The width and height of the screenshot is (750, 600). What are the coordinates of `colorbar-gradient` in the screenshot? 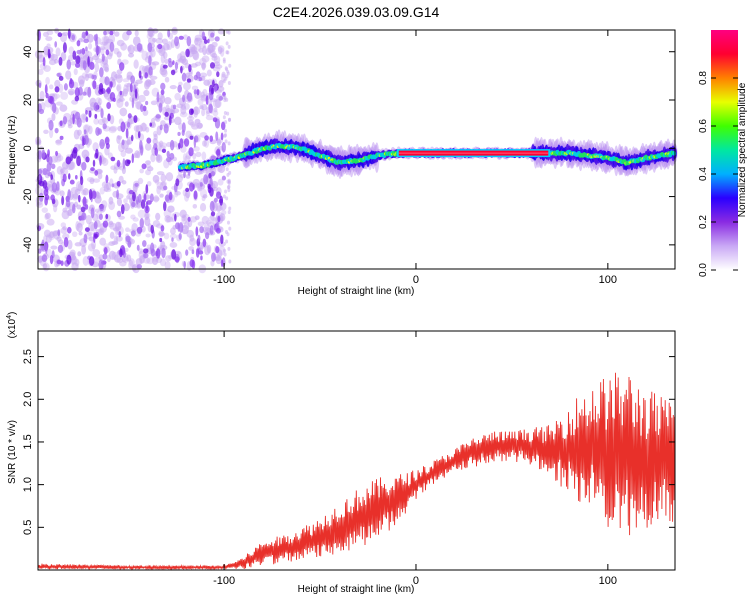 It's located at (724, 150).